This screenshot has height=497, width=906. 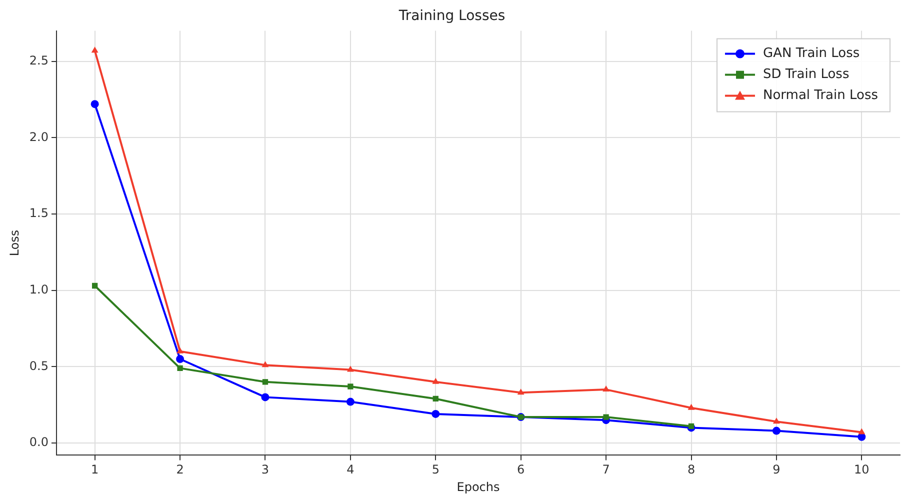 What do you see at coordinates (452, 16) in the screenshot?
I see `chart-title: Training Losses` at bounding box center [452, 16].